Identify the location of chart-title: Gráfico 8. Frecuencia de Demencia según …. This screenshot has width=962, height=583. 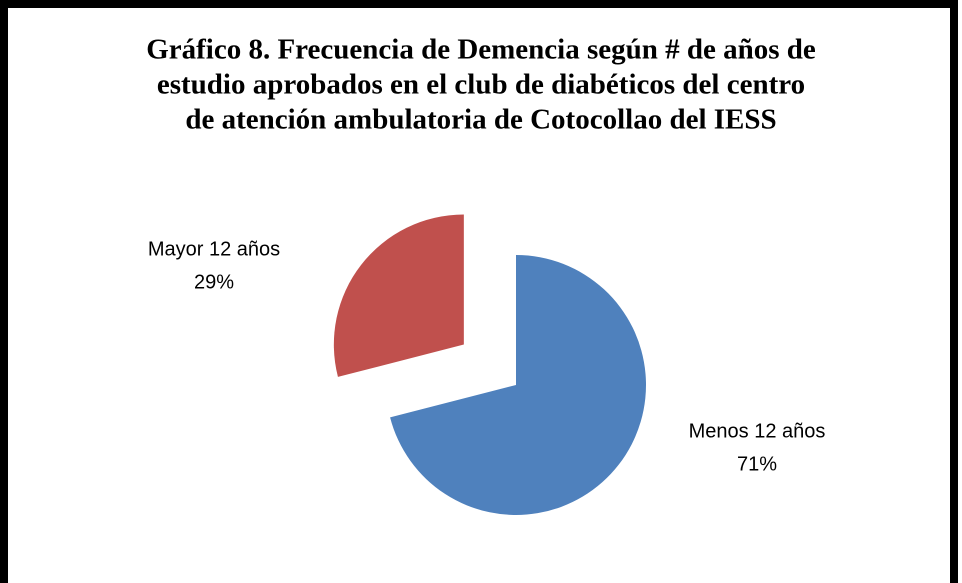
(481, 50).